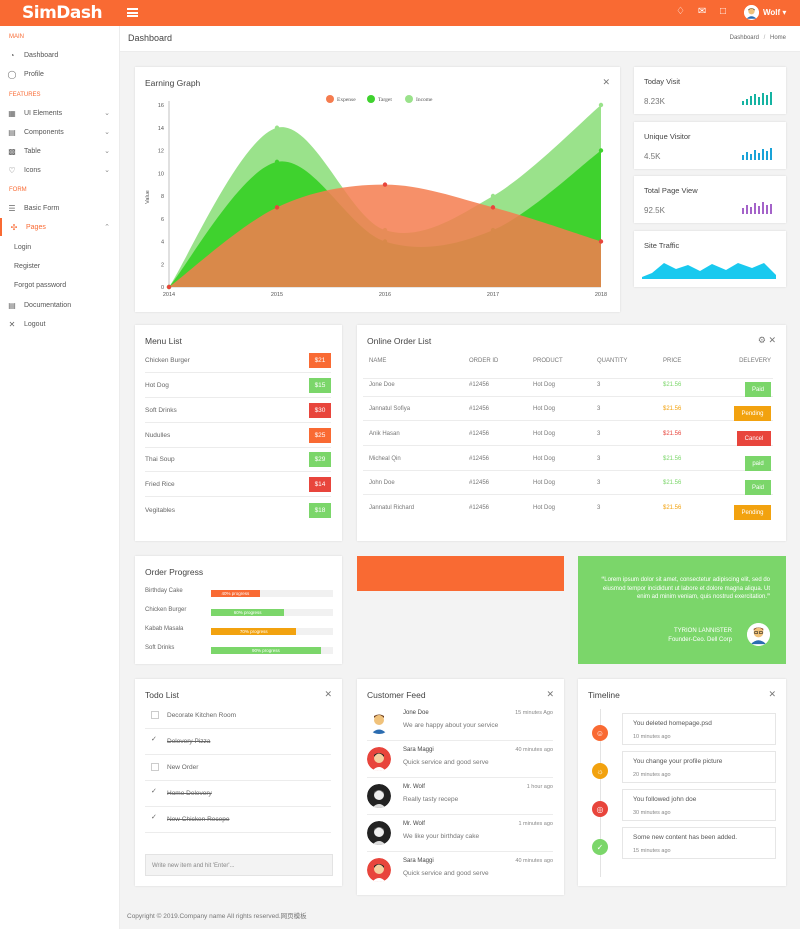 The image size is (800, 929). I want to click on user-menu: Wolf ▾, so click(775, 12).